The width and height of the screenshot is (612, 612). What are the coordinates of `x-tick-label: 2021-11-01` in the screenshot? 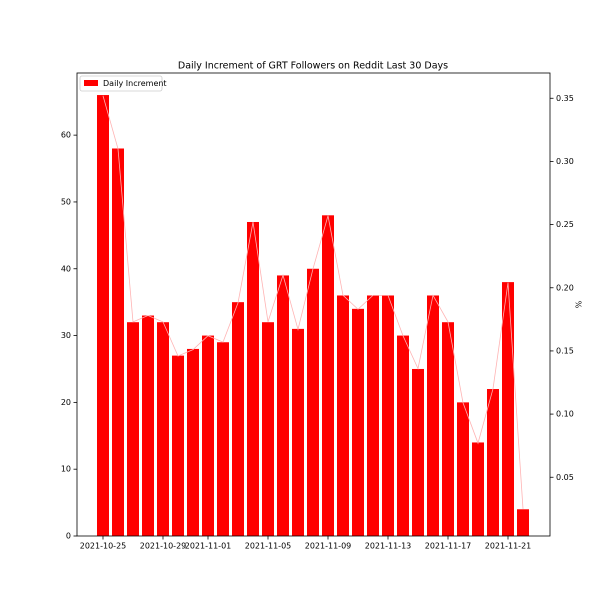 It's located at (208, 546).